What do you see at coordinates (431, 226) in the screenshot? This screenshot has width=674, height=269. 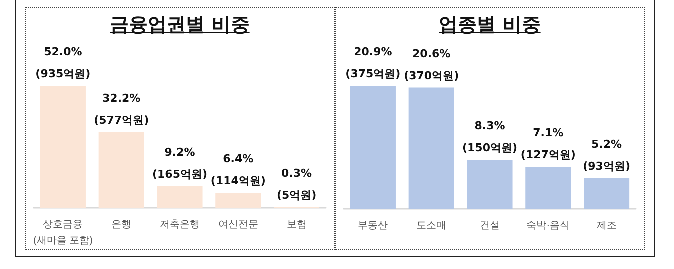 I see `x-tick-label: 도소매` at bounding box center [431, 226].